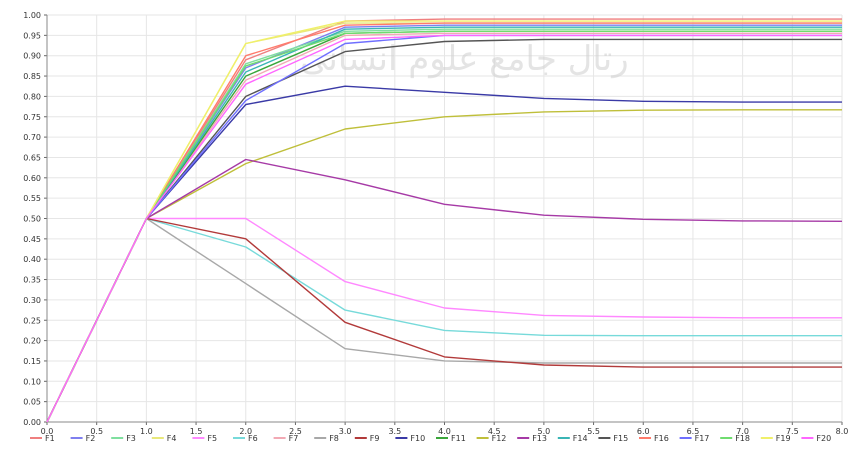 This screenshot has width=860, height=451. Describe the element at coordinates (32, 320) in the screenshot. I see `y-tick-label: 0.25` at that location.